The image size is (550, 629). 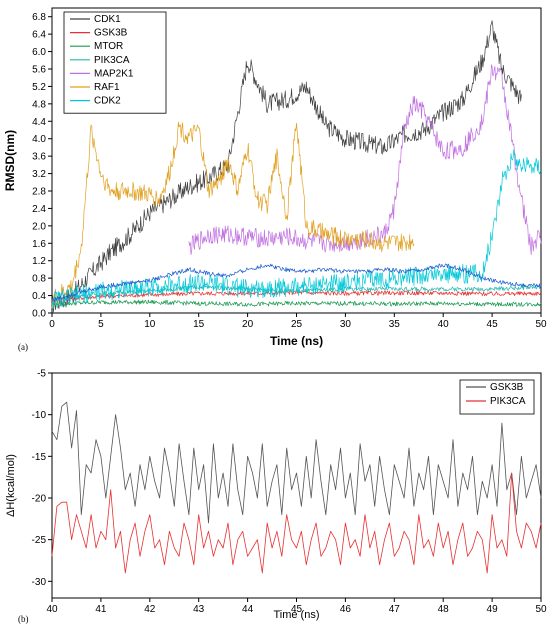 What do you see at coordinates (39, 540) in the screenshot?
I see `y-tick-label: -25` at bounding box center [39, 540].